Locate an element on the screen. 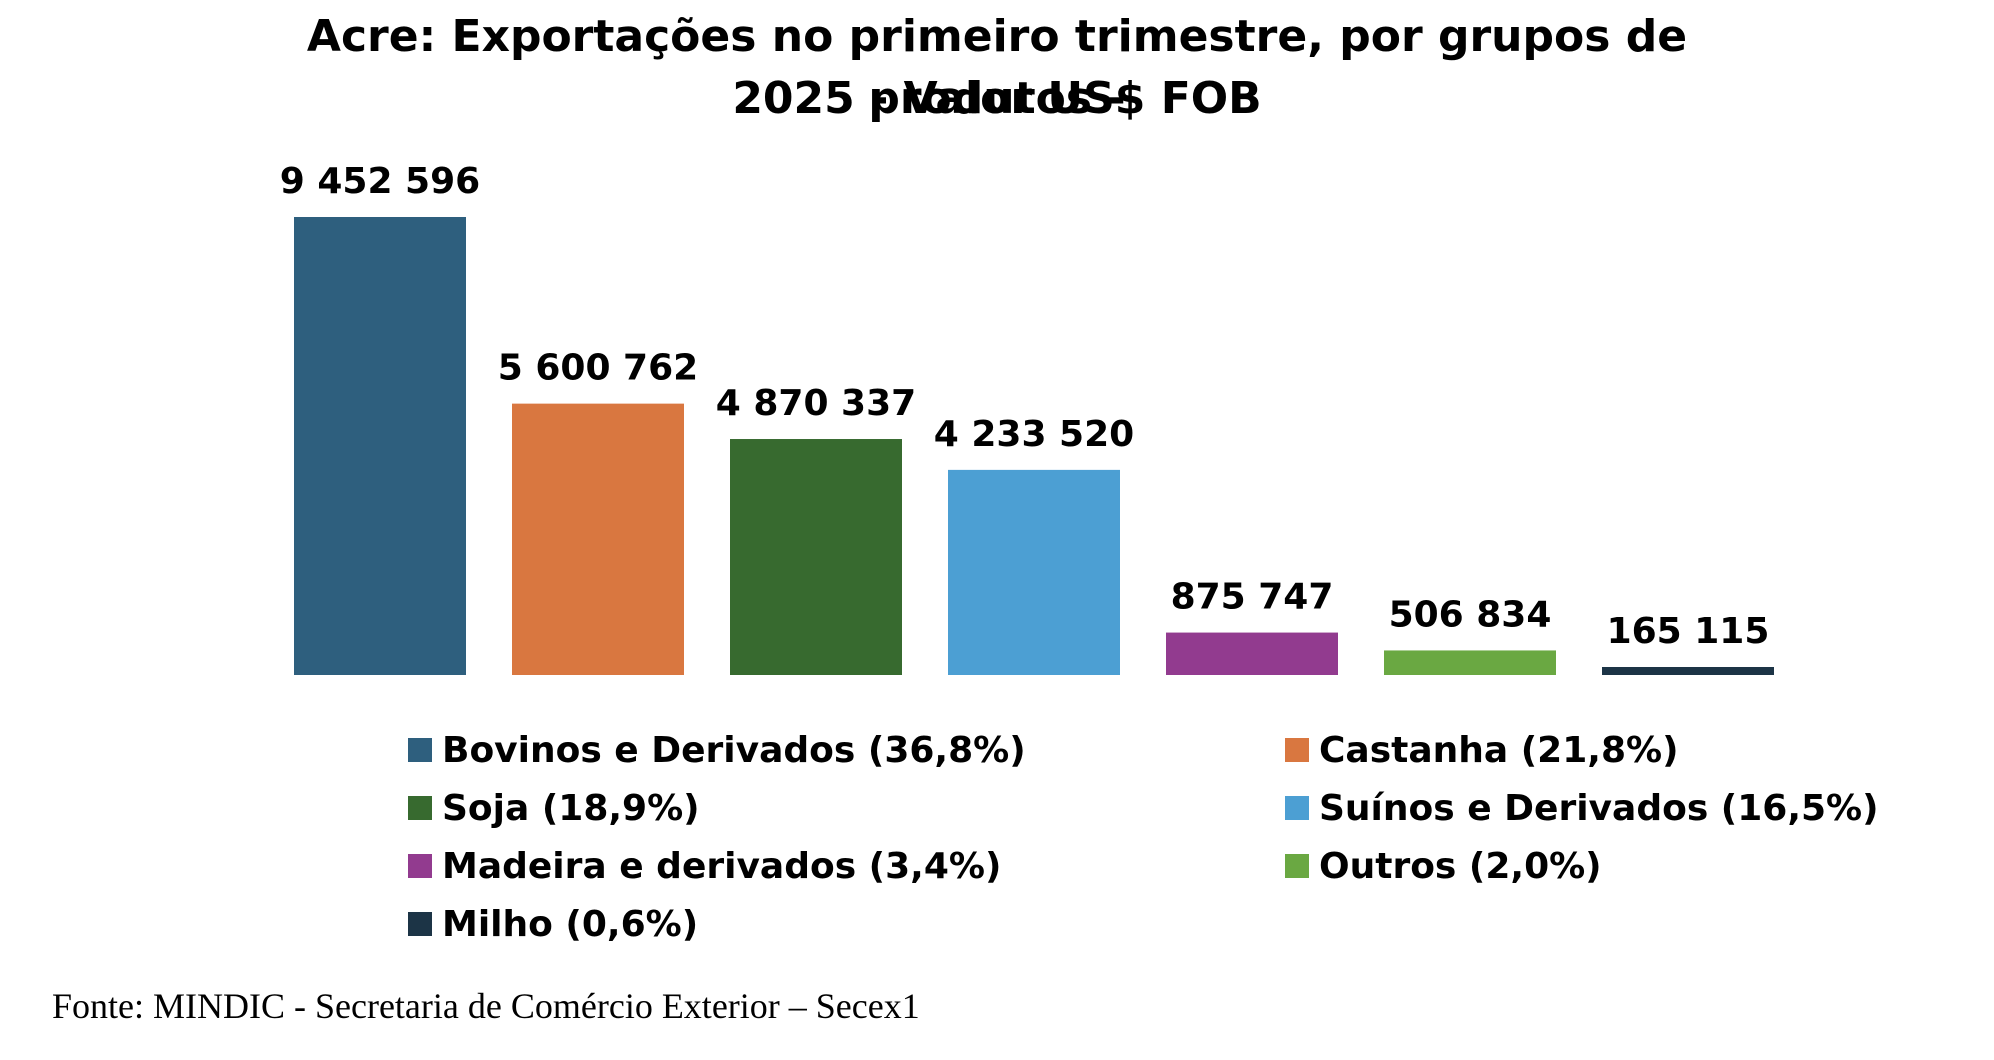 Image resolution: width=1994 pixels, height=1060 pixels. legend-item-7: Milho (0,6%) is located at coordinates (553, 924).